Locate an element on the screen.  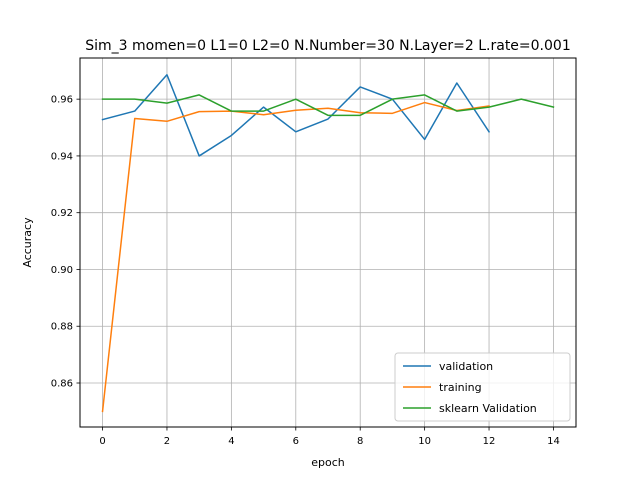
x-tick-label: 14 is located at coordinates (553, 441).